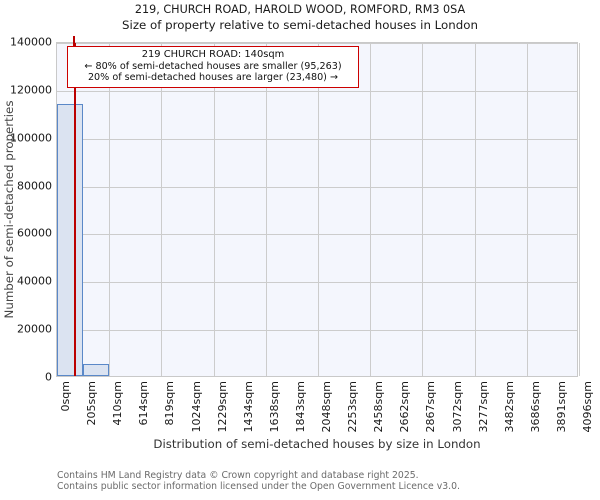 The height and width of the screenshot is (500, 600). What do you see at coordinates (509, 407) in the screenshot?
I see `x-axis-tick-label: 3482sqm` at bounding box center [509, 407].